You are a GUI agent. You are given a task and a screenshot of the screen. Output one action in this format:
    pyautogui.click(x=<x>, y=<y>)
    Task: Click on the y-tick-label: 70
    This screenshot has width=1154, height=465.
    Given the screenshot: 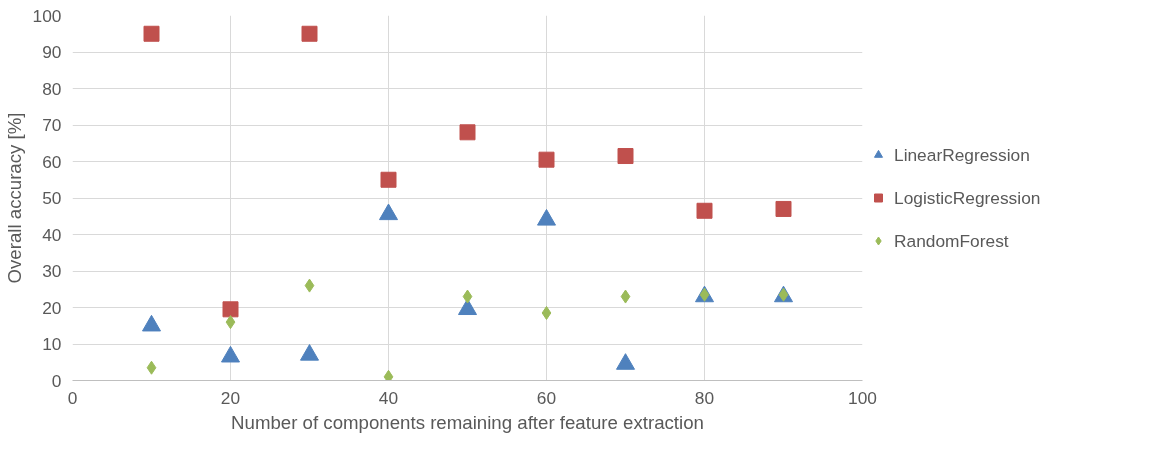 What is the action you would take?
    pyautogui.click(x=52, y=125)
    